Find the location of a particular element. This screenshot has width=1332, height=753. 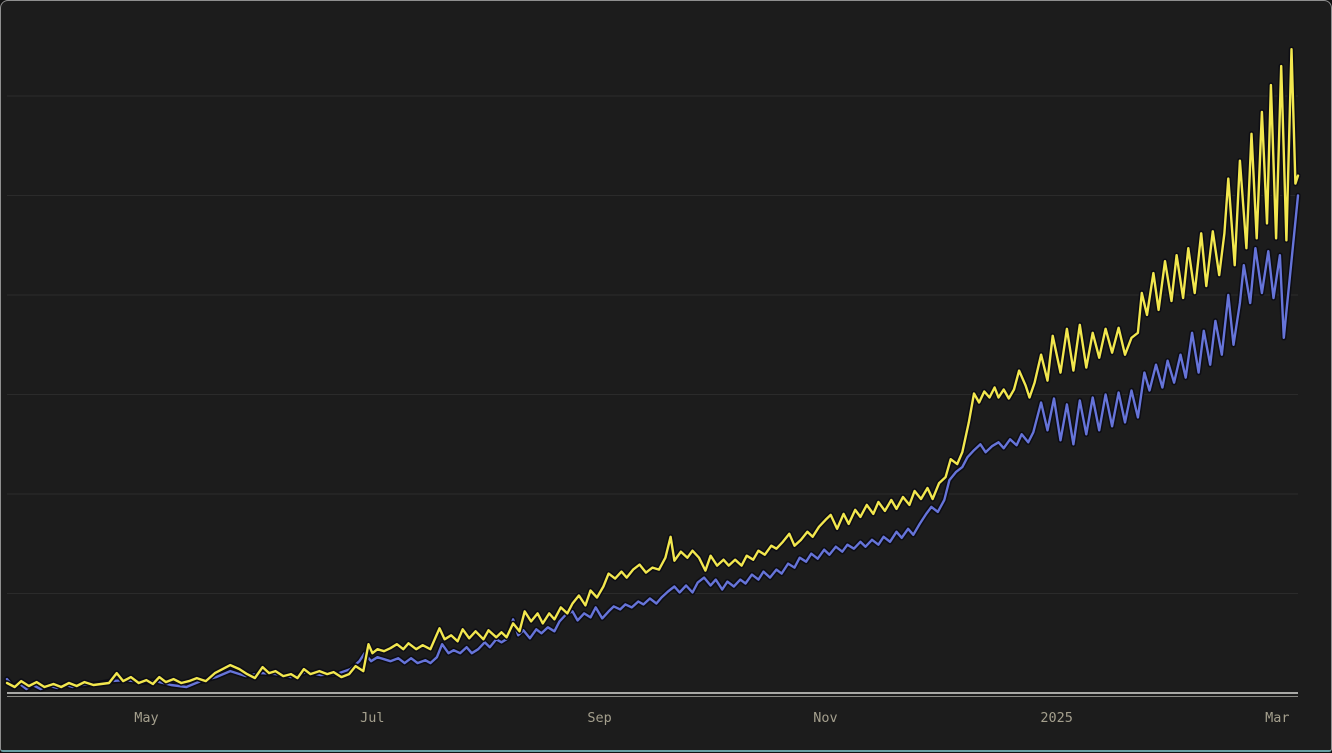

x-tick-label: Sep is located at coordinates (599, 718).